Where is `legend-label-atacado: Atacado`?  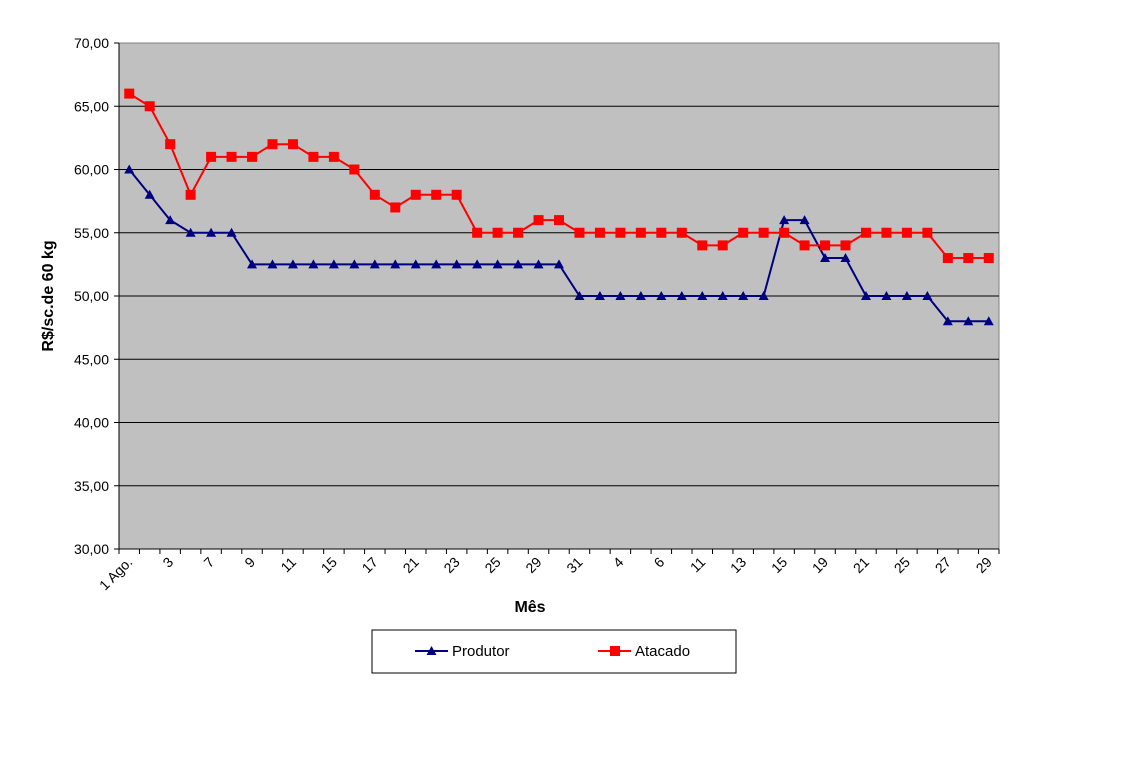 legend-label-atacado: Atacado is located at coordinates (662, 651).